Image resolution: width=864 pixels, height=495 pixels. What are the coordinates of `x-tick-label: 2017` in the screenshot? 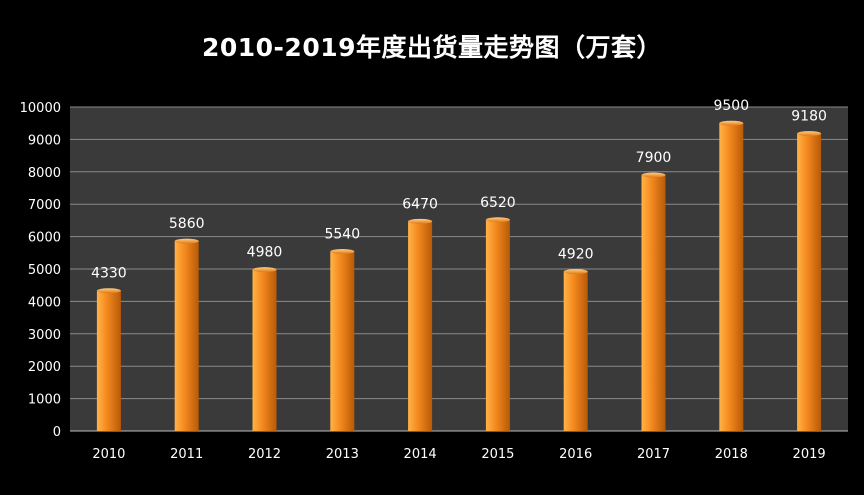 It's located at (653, 454).